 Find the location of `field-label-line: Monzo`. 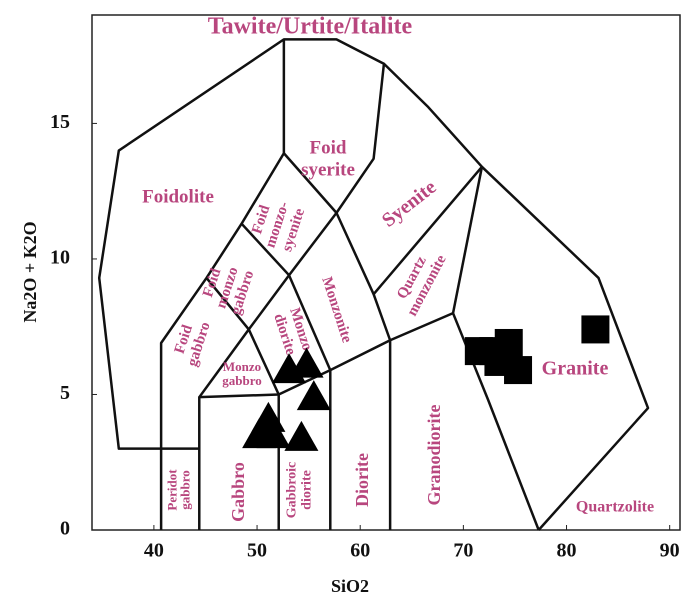

field-label-line: Monzo is located at coordinates (242, 366).